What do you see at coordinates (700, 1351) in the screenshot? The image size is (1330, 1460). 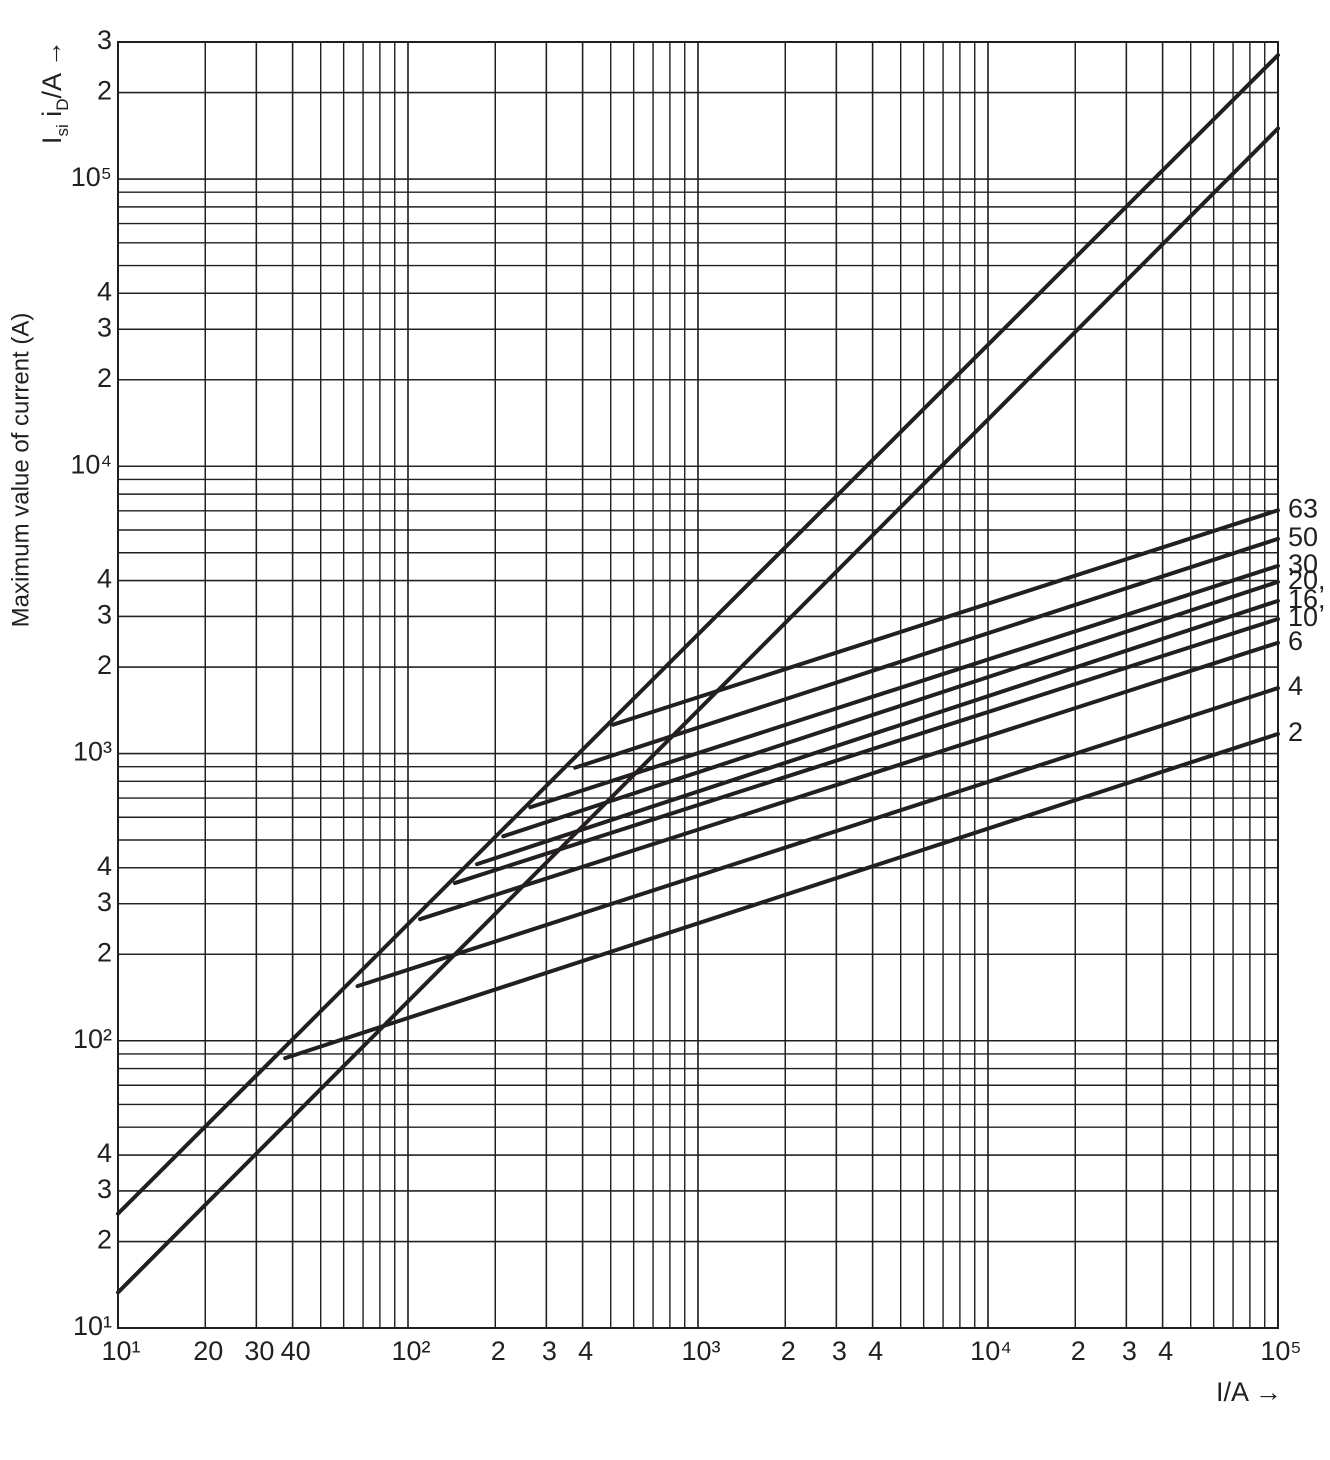 I see `x-tick-label: 10³` at bounding box center [700, 1351].